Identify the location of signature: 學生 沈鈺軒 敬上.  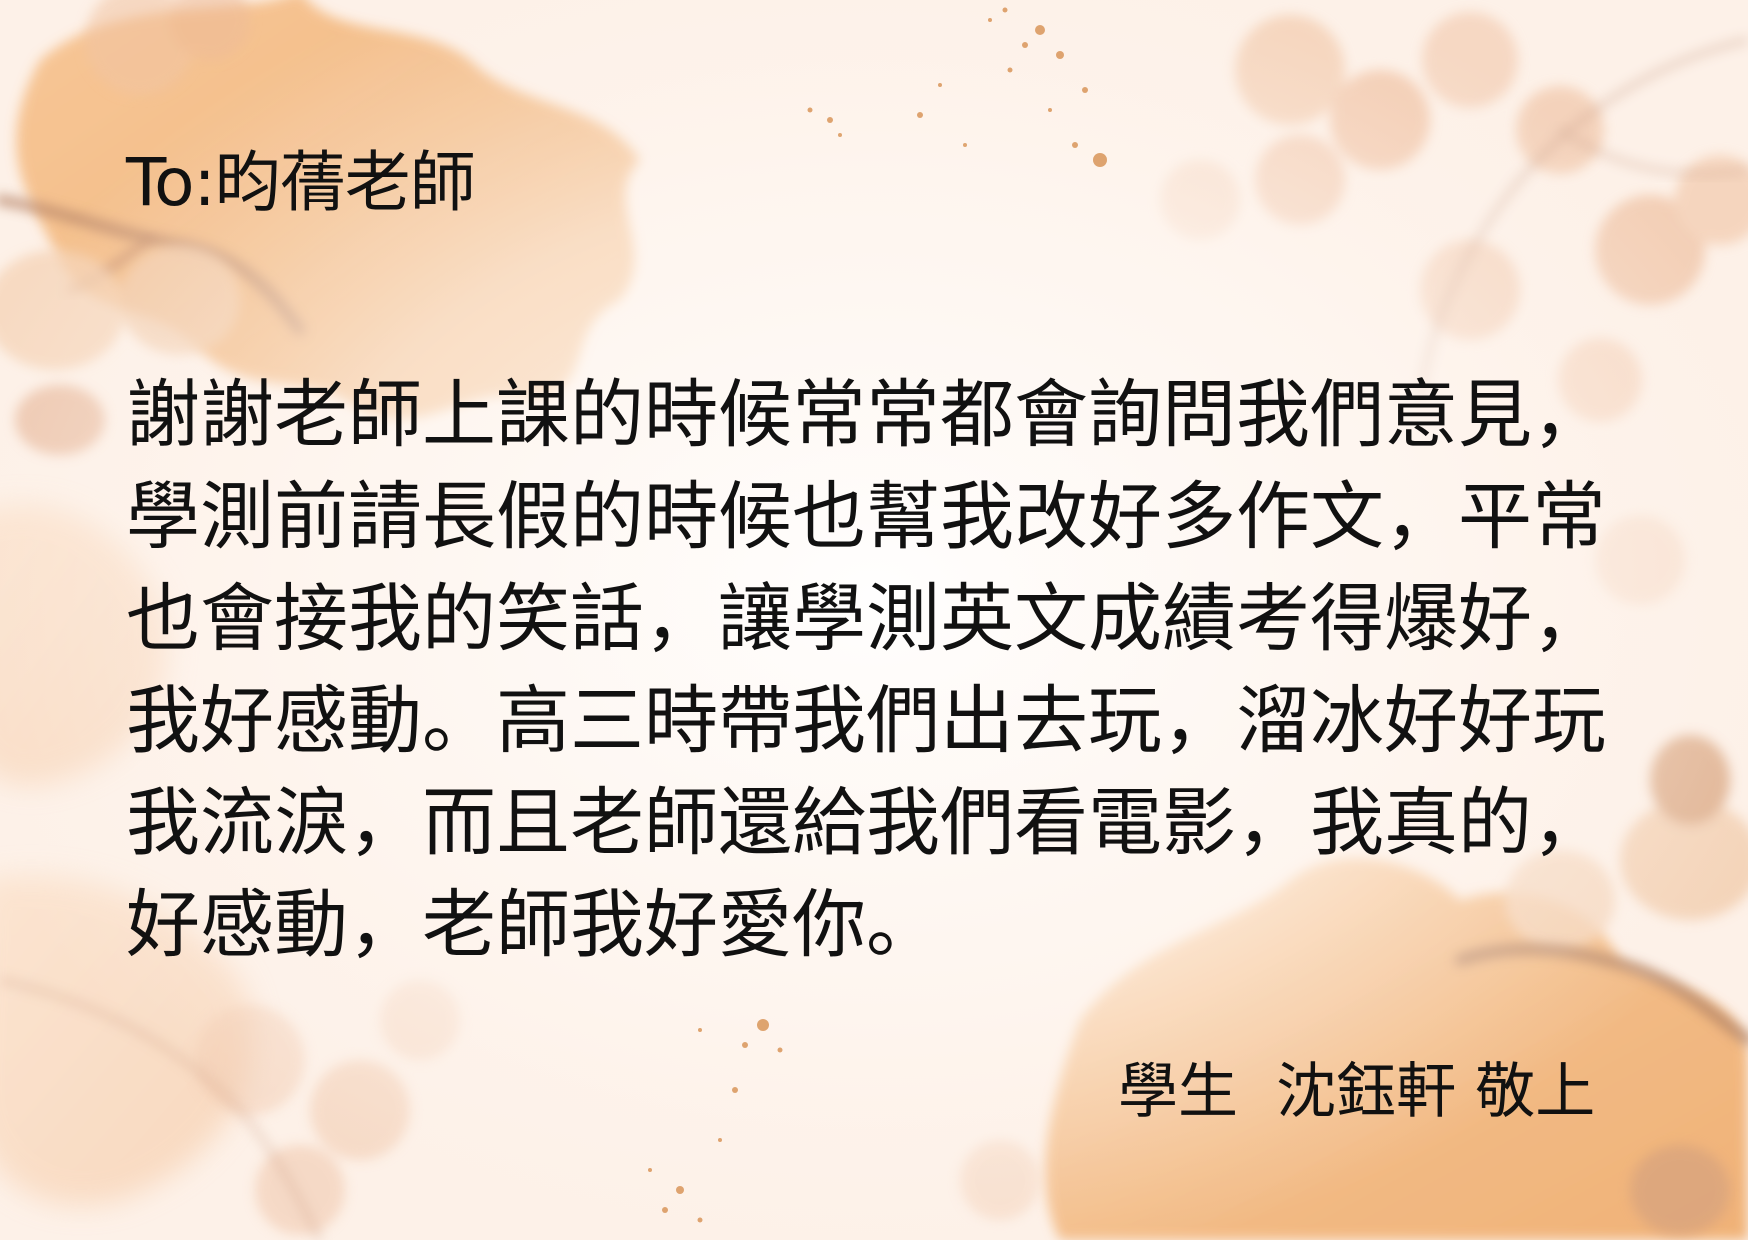
(1357, 1092).